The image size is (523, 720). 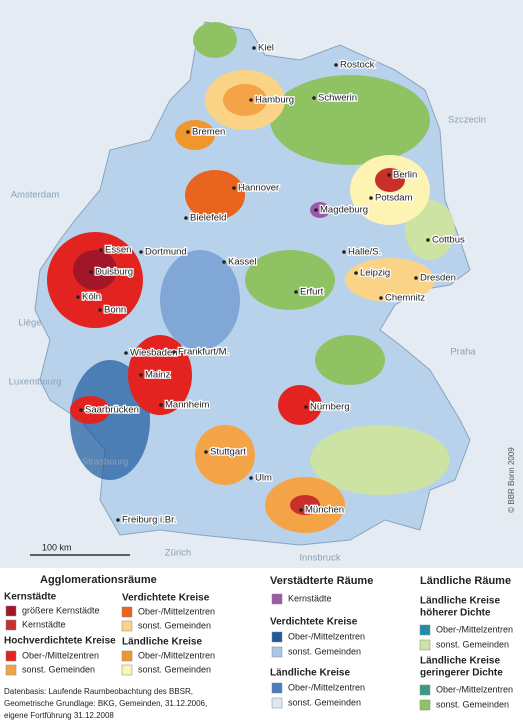 I want to click on city-label: Nürnberg, so click(x=330, y=407).